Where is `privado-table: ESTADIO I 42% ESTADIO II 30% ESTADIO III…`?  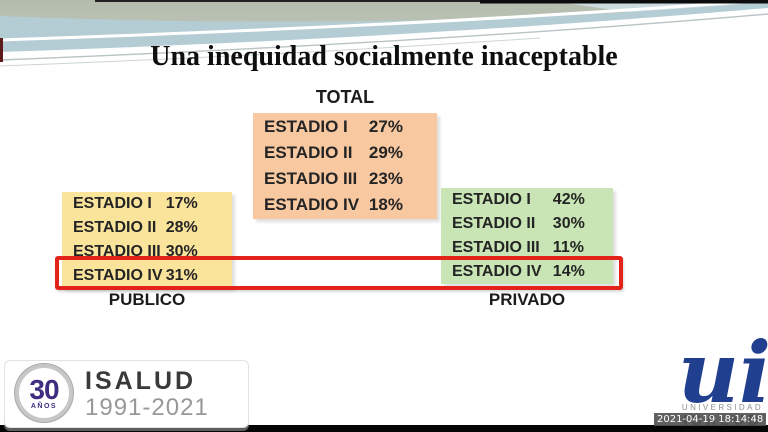
privado-table: ESTADIO I 42% ESTADIO II 30% ESTADIO III… is located at coordinates (527, 236).